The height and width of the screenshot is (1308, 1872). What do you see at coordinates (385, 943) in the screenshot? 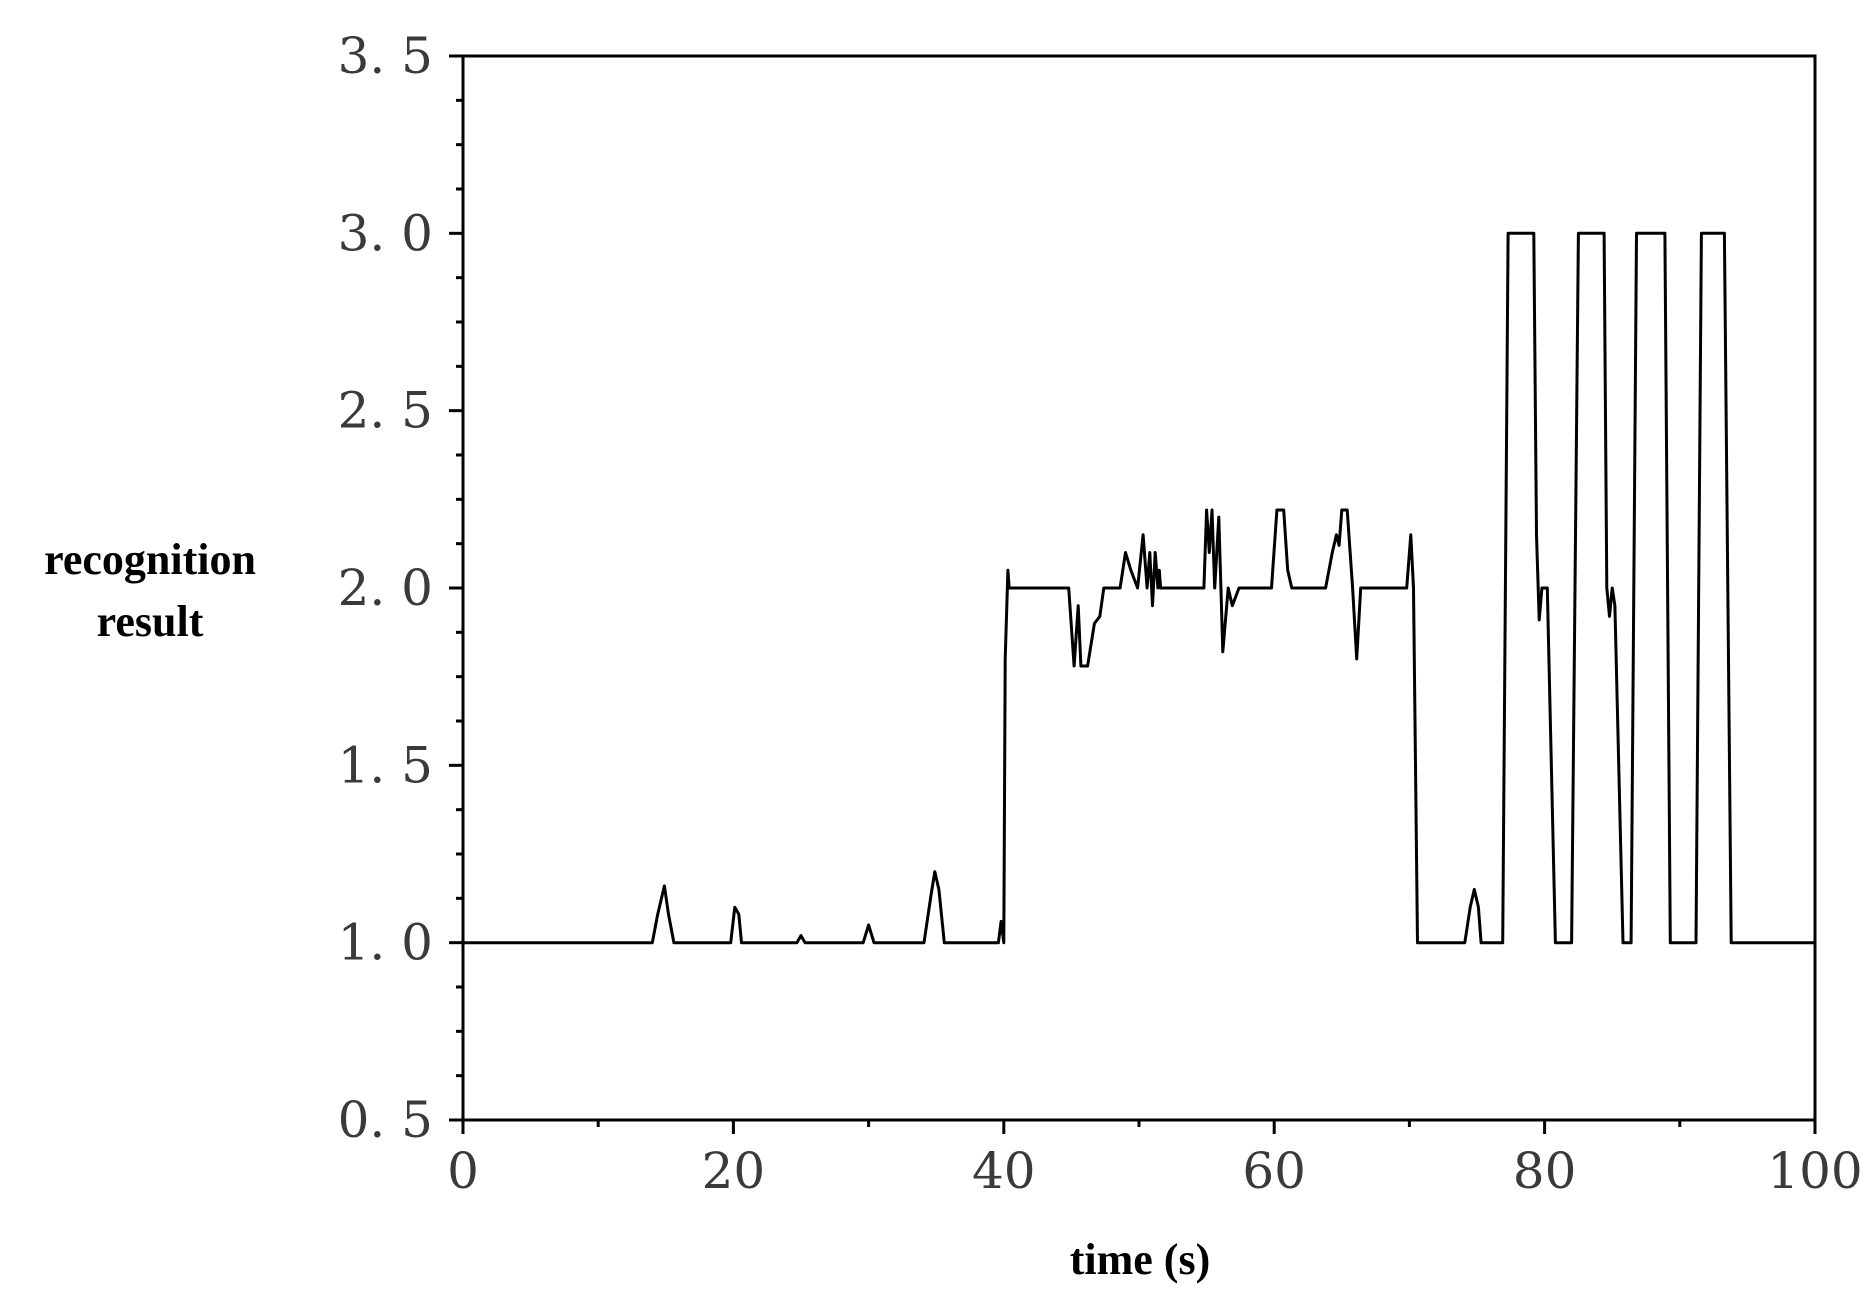
I see `y-tick-label: 1. 0` at bounding box center [385, 943].